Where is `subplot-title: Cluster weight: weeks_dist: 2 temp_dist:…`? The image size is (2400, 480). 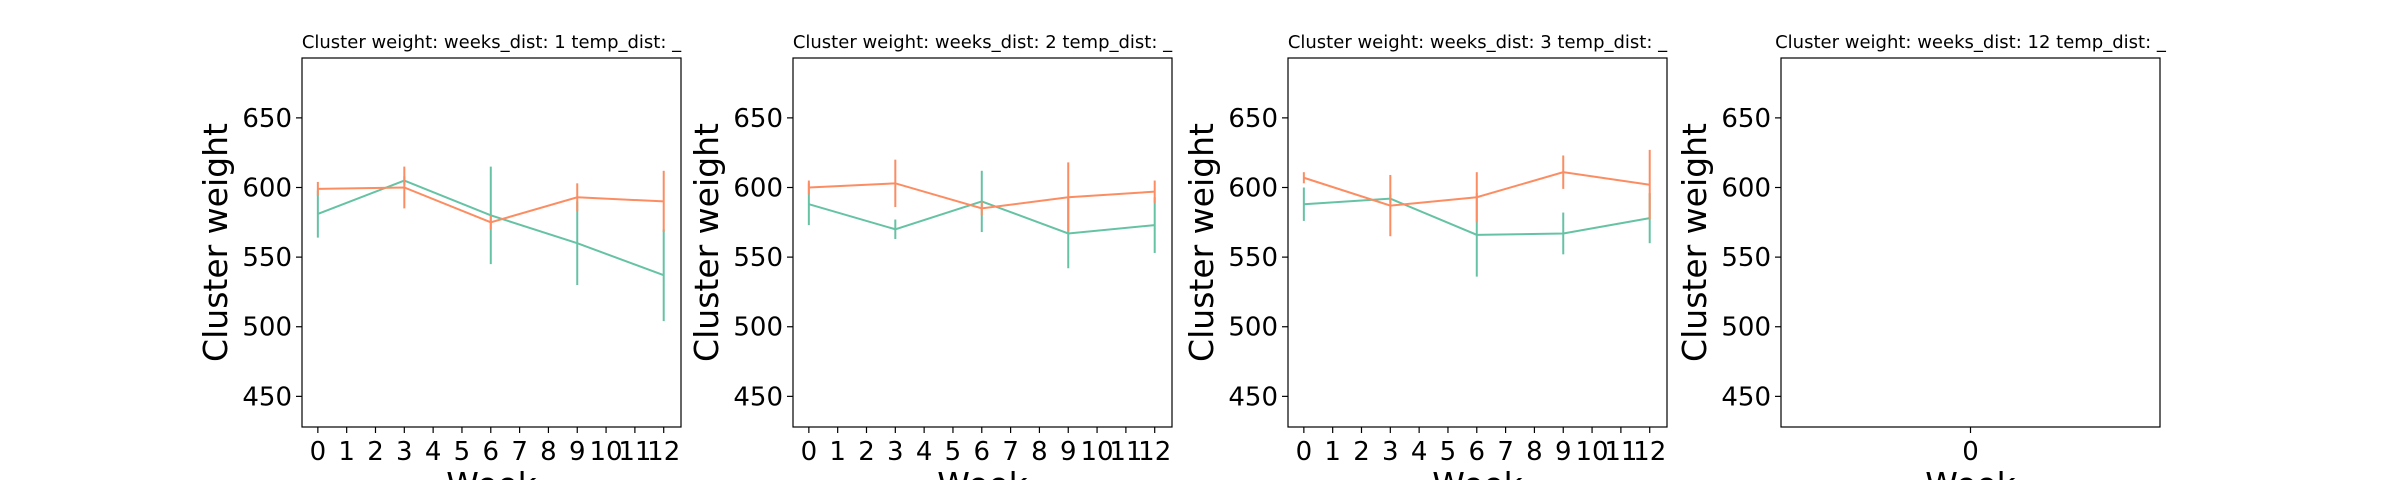 subplot-title: Cluster weight: weeks_dist: 2 temp_dist:… is located at coordinates (983, 42).